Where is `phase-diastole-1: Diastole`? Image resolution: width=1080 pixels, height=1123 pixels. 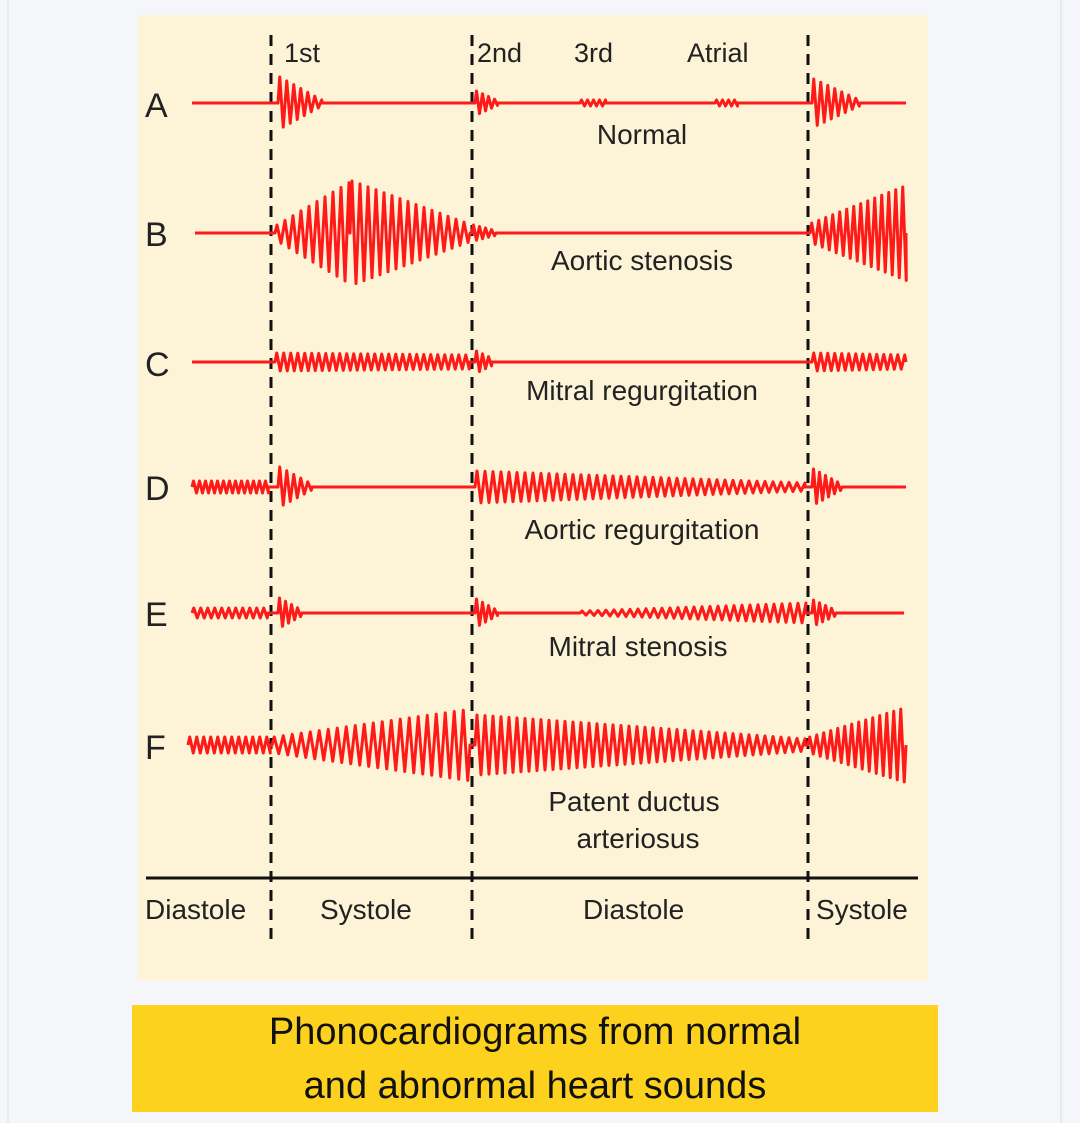
phase-diastole-1: Diastole is located at coordinates (195, 909).